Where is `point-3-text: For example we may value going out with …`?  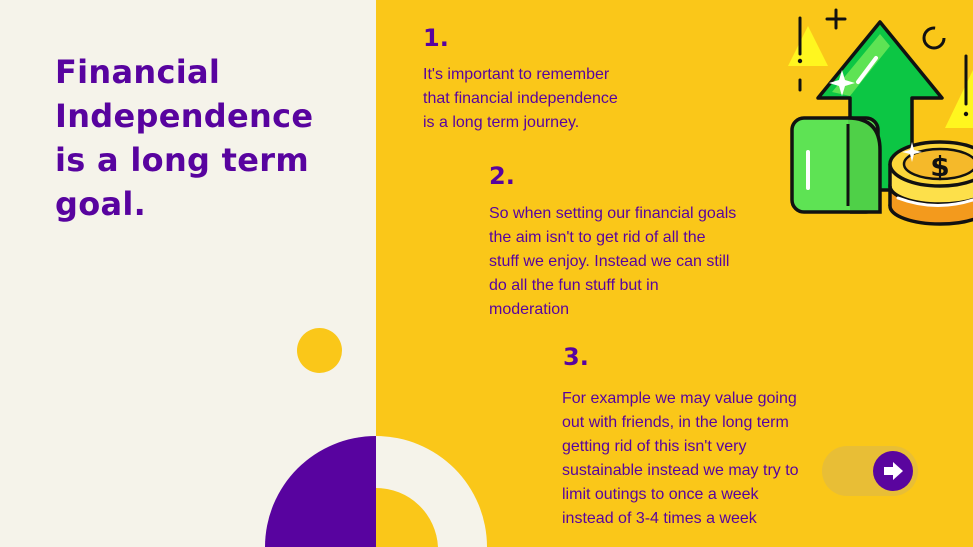 point-3-text: For example we may value going out with … is located at coordinates (680, 458).